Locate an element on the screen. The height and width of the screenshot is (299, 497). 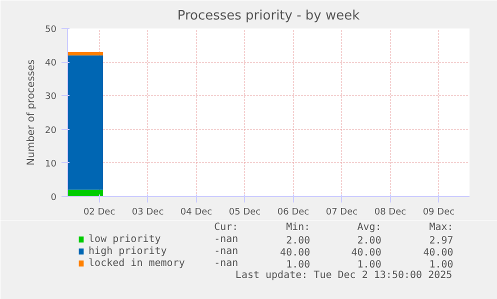
y-tick-label: 50 is located at coordinates (51, 30).